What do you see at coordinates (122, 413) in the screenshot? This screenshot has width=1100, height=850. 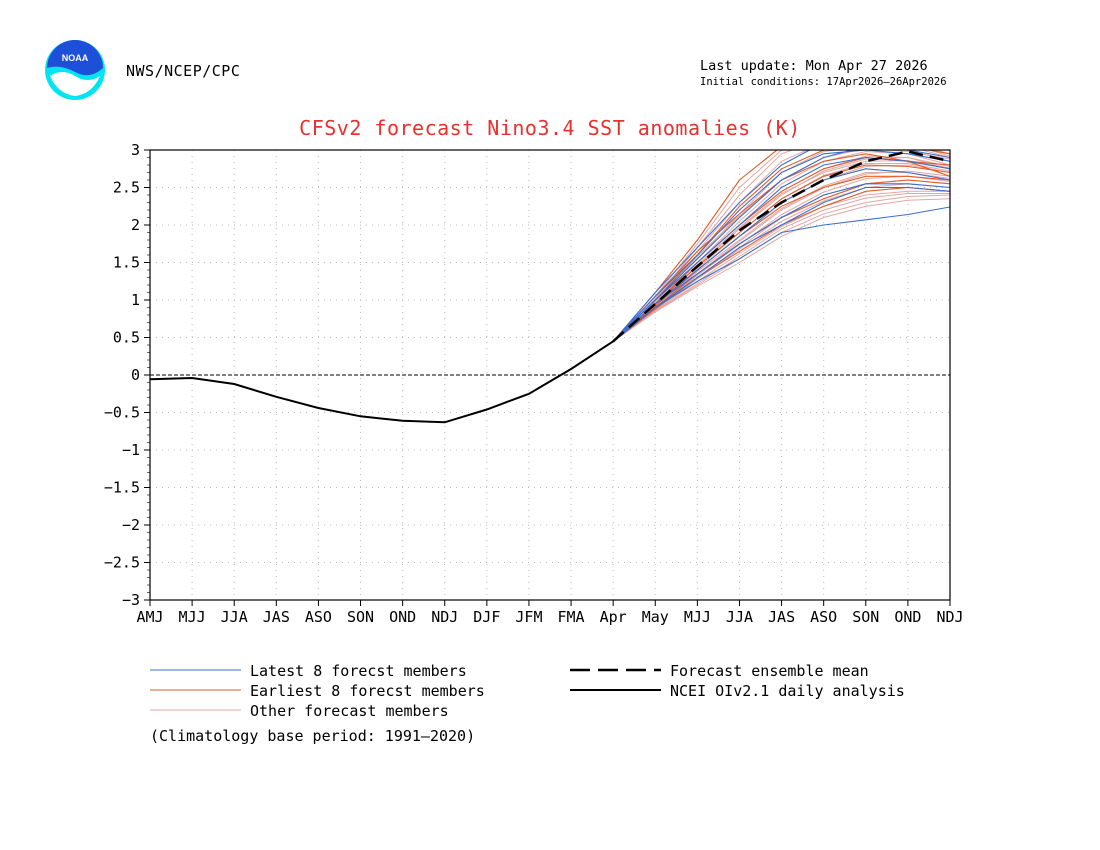 I see `y-tick-label: −0.5` at bounding box center [122, 413].